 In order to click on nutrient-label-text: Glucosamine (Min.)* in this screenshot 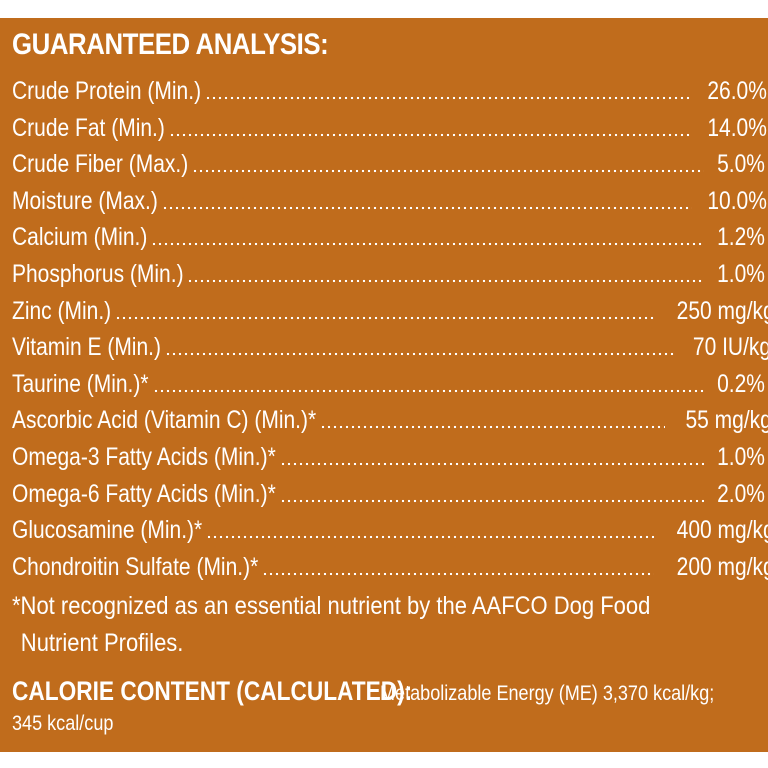, I will do `click(107, 530)`.